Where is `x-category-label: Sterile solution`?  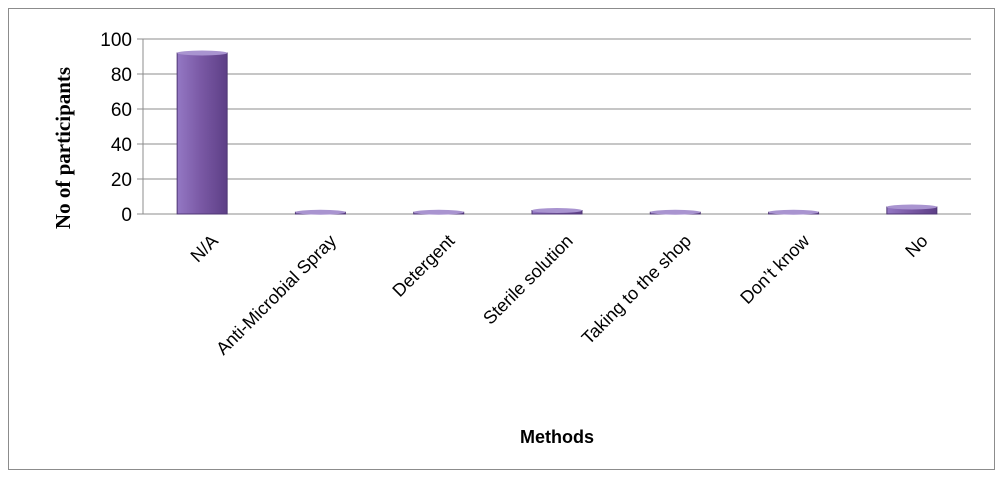 x-category-label: Sterile solution is located at coordinates (528, 280).